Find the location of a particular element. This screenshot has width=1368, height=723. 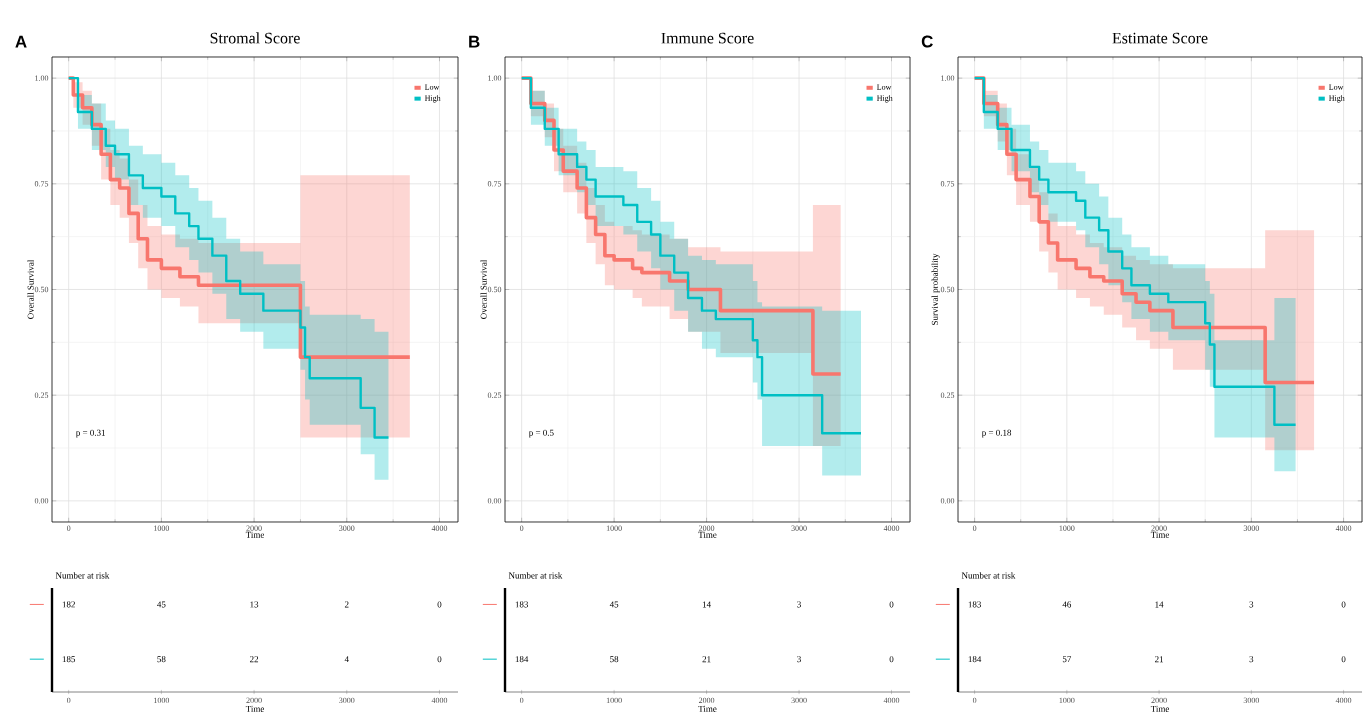

annotation: p = 0.31 is located at coordinates (90, 433).